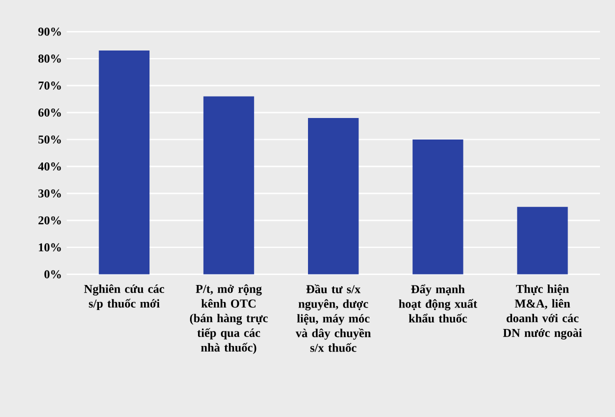  What do you see at coordinates (438, 303) in the screenshot?
I see `x-tick-label: Đẩy mạnh hoạt động xuất khẩu thuốc` at bounding box center [438, 303].